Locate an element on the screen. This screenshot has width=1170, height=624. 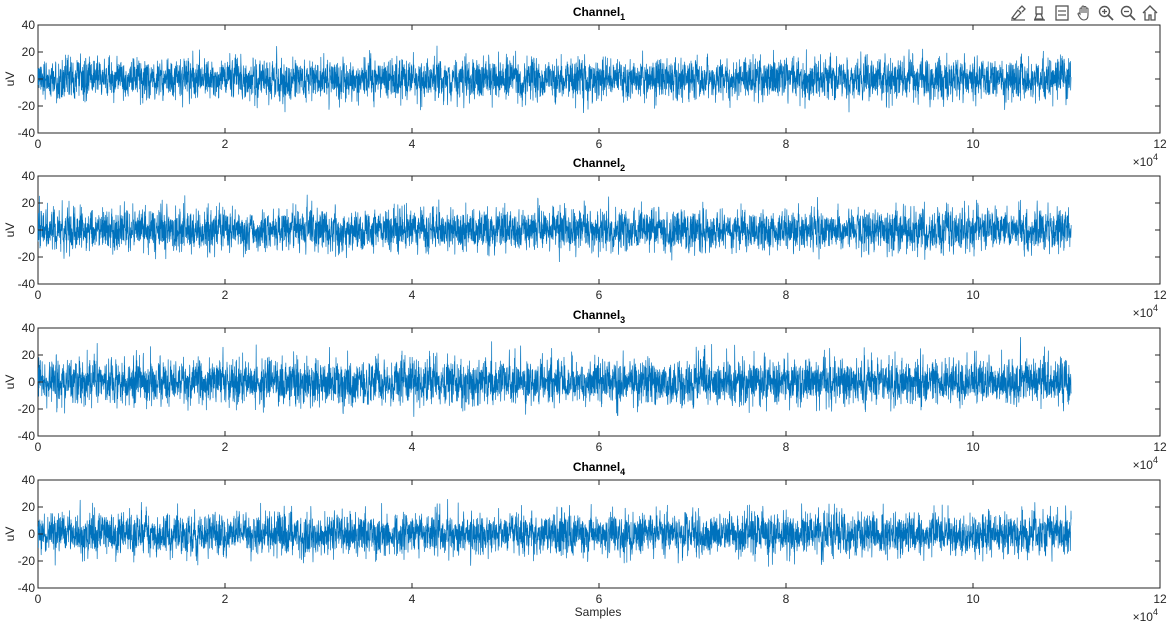
title-subscript: 2 is located at coordinates (622, 168).